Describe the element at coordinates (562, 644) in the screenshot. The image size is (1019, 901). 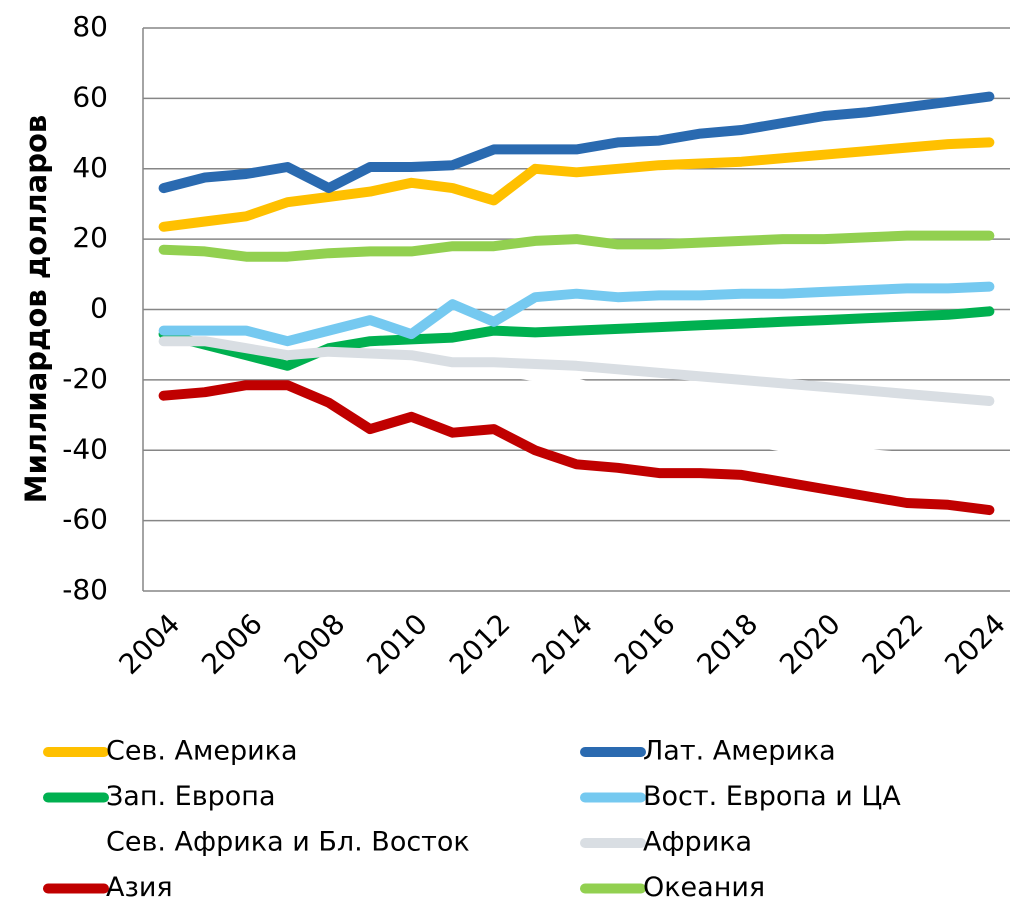
I see `x-tick-label: 2014` at that location.